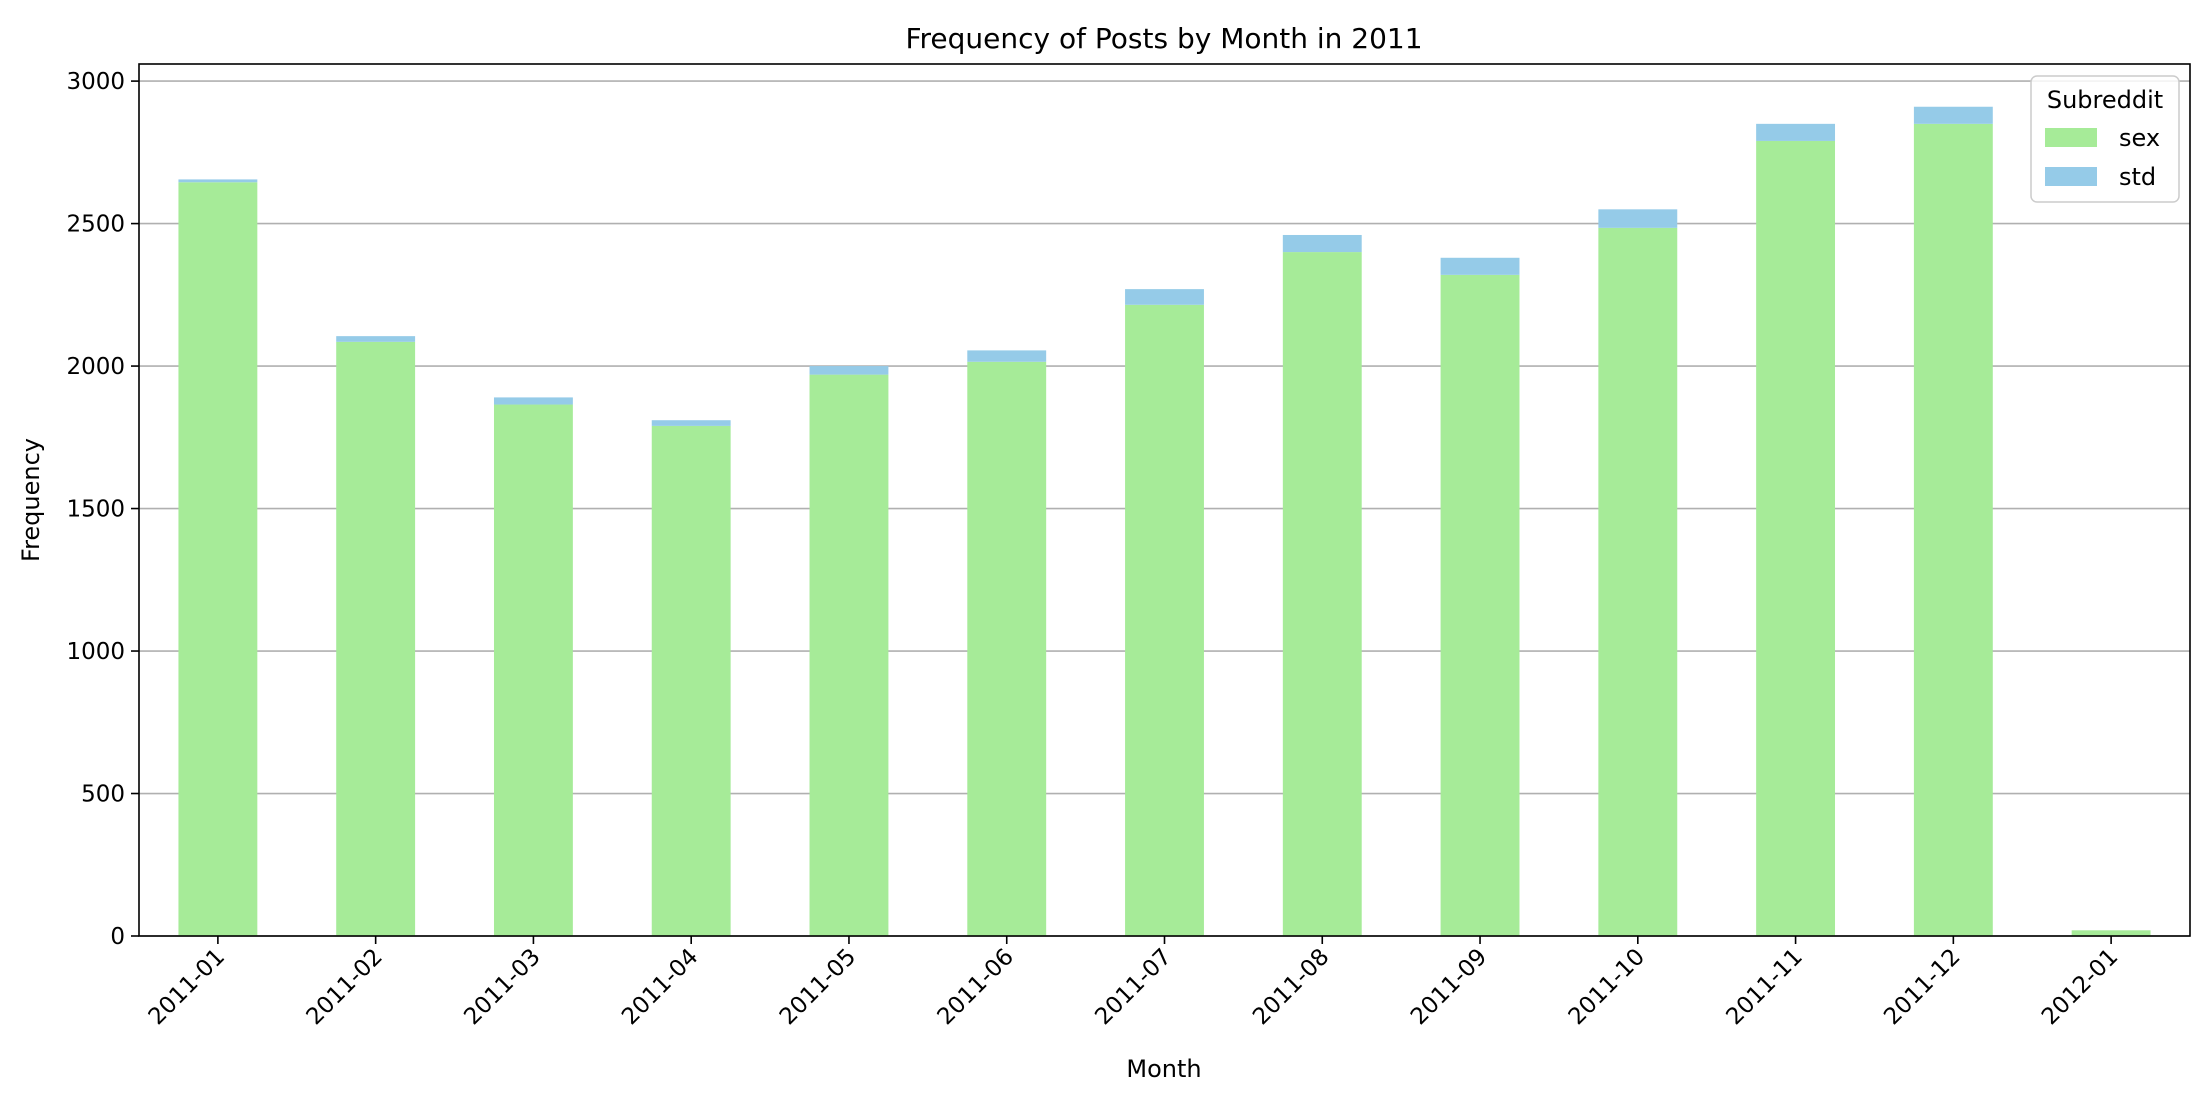  What do you see at coordinates (1133, 987) in the screenshot?
I see `x-tick-label: 2011-07` at bounding box center [1133, 987].